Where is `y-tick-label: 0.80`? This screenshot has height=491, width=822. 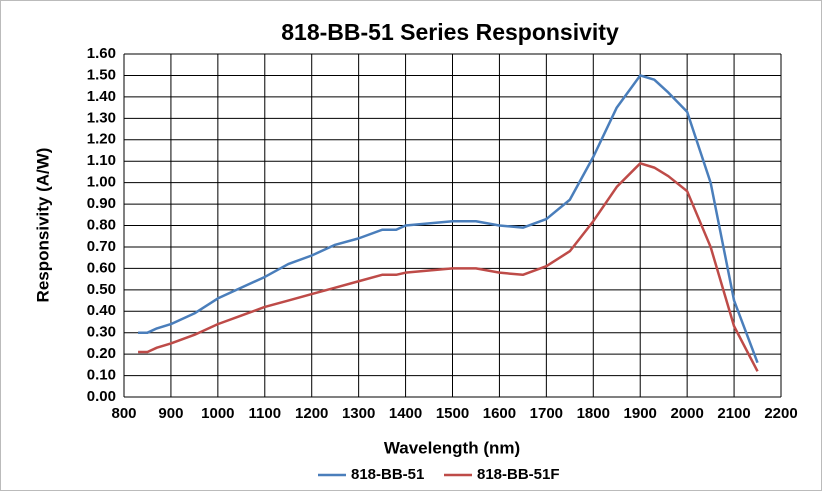 y-tick-label: 0.80 is located at coordinates (101, 224).